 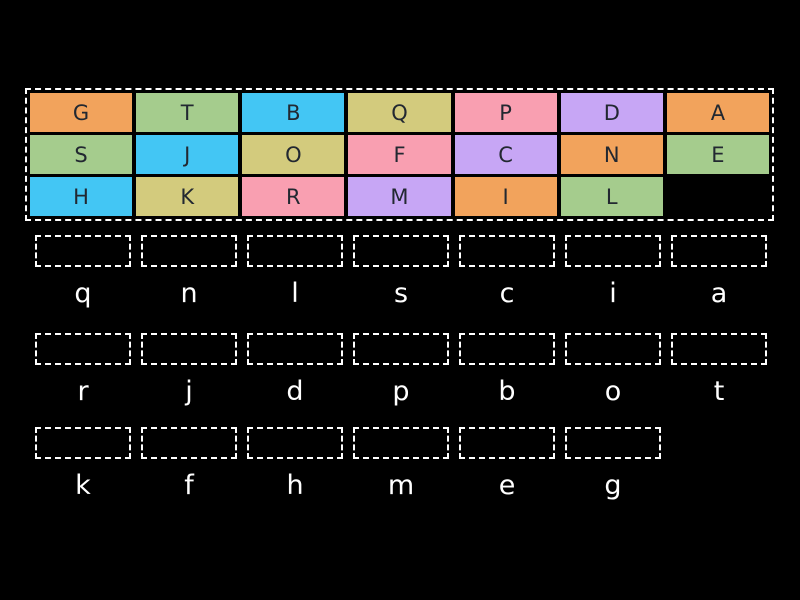 What do you see at coordinates (295, 391) in the screenshot?
I see `target-label-d: d` at bounding box center [295, 391].